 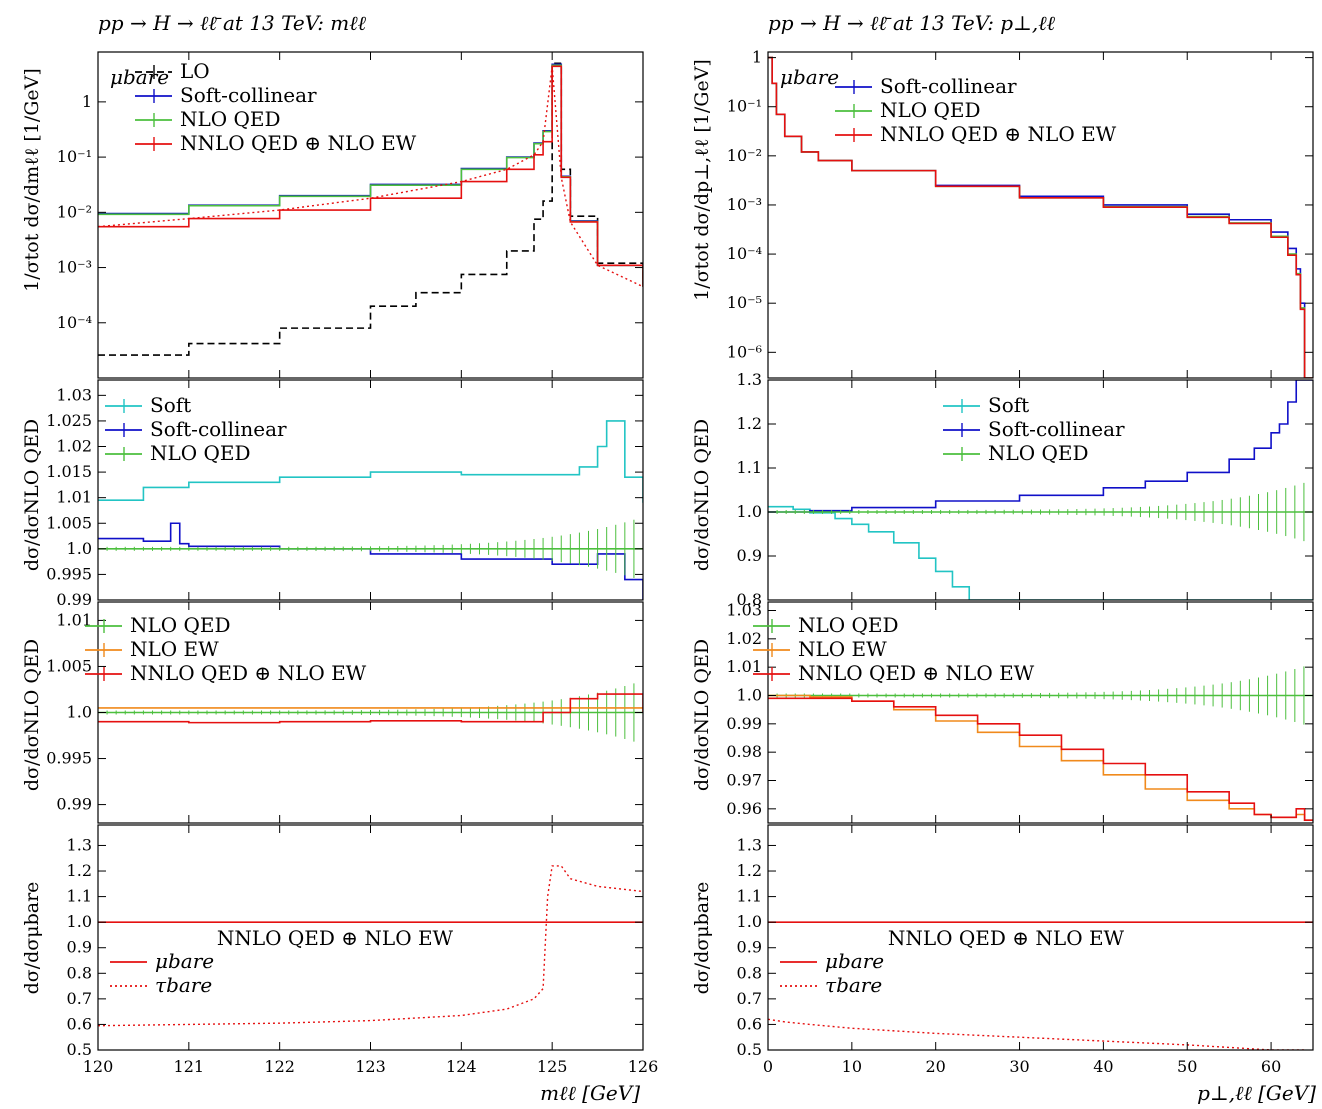 I want to click on x-tick-label: 126, so click(x=643, y=1066).